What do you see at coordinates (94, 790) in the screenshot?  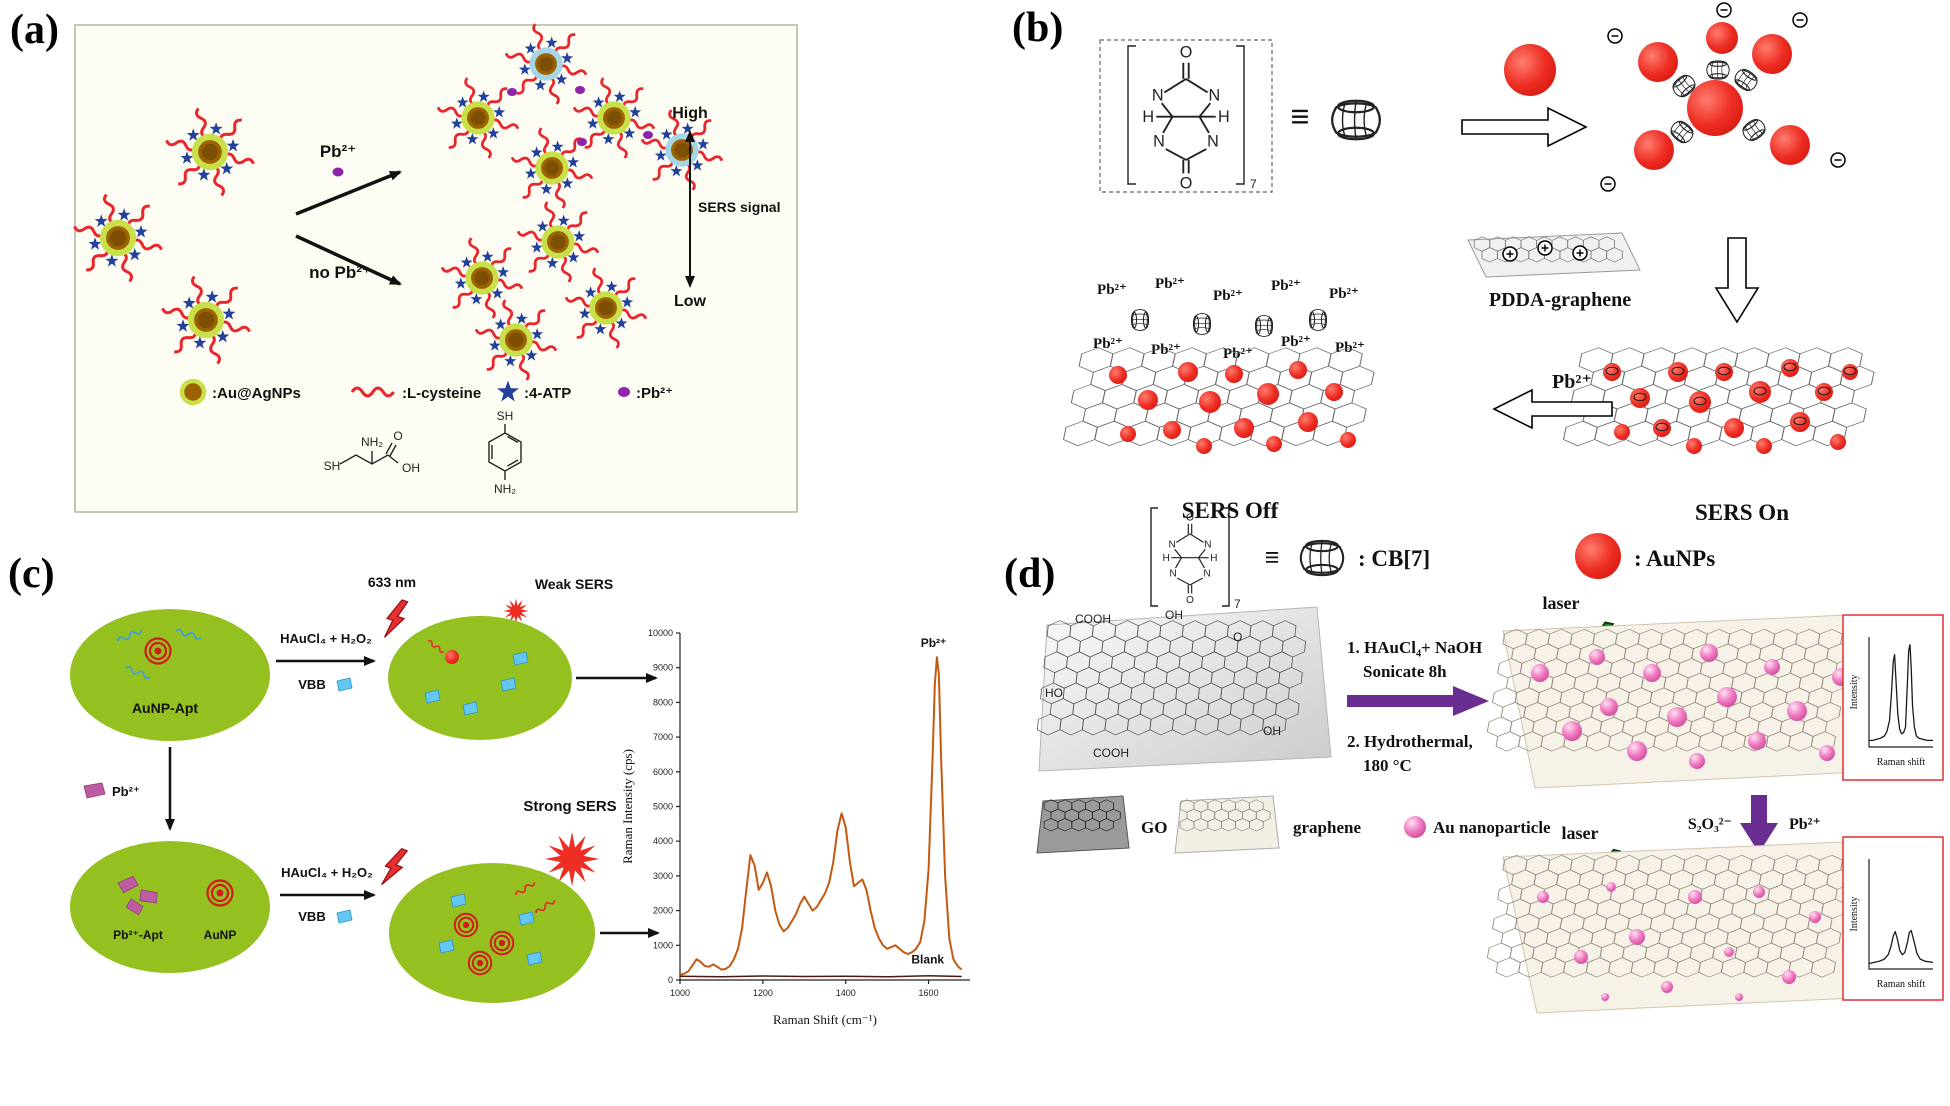 I see `pb-aptamer-icon` at bounding box center [94, 790].